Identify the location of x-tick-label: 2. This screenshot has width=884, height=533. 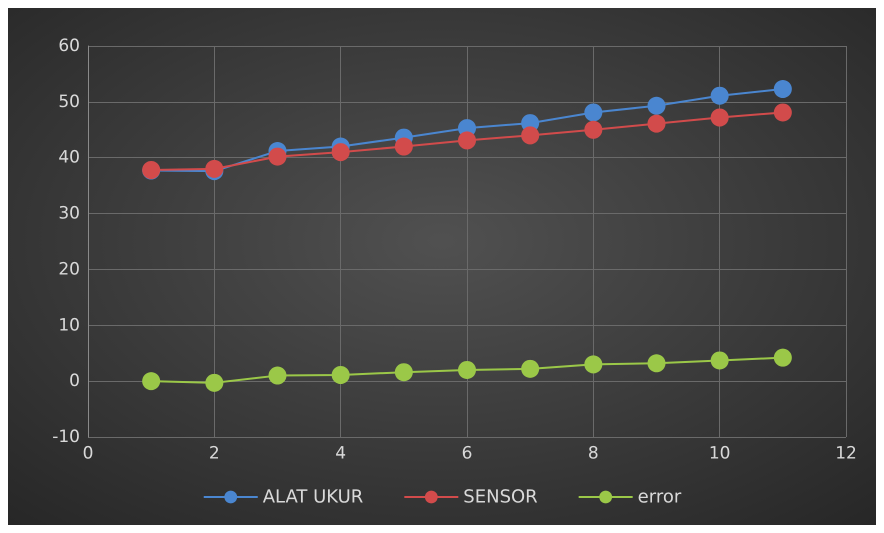
(214, 454).